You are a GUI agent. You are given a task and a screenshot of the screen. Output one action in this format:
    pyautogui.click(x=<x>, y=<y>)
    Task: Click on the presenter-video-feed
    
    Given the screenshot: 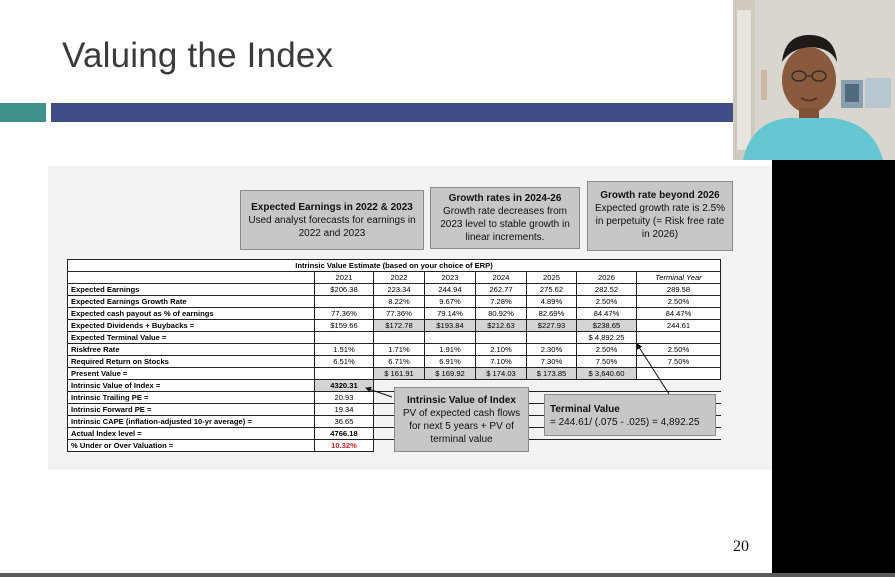 What is the action you would take?
    pyautogui.click(x=814, y=80)
    